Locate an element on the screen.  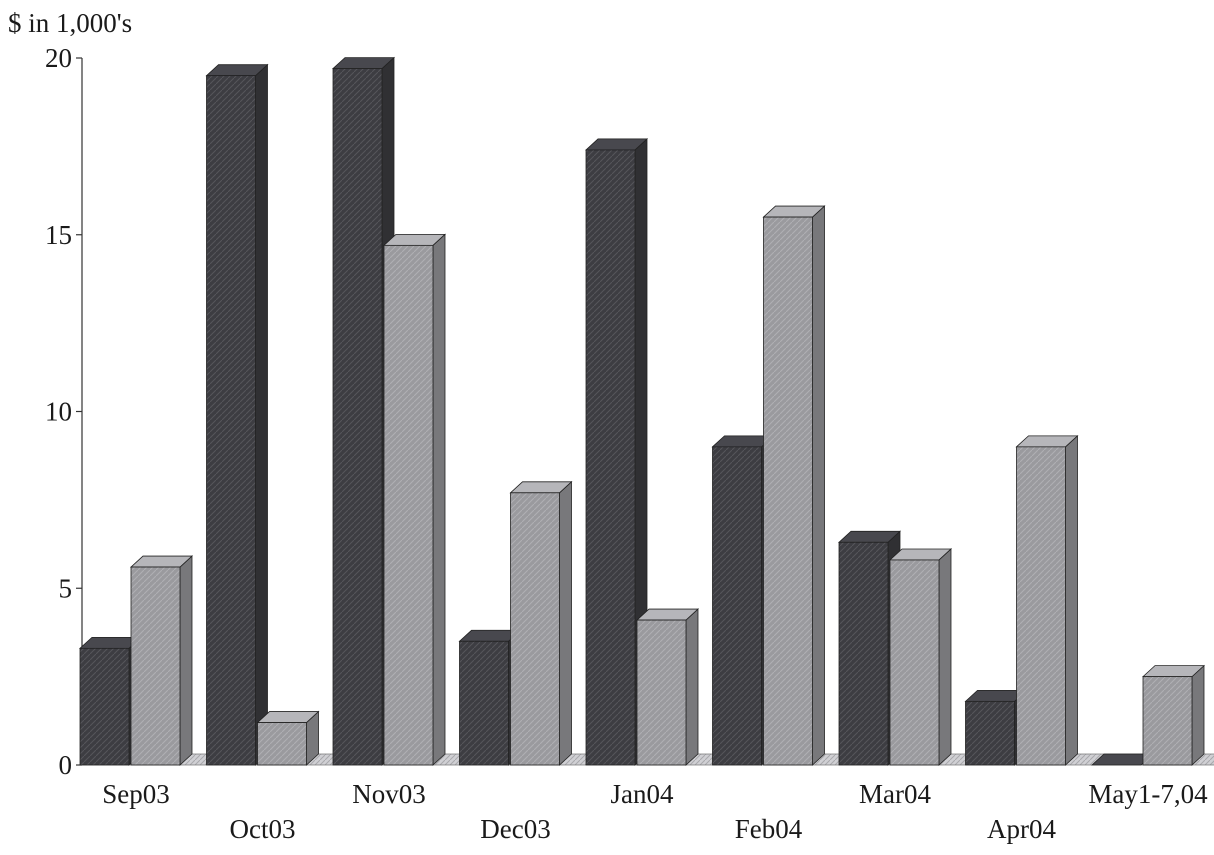
x-tick-label: Dec03 is located at coordinates (515, 829).